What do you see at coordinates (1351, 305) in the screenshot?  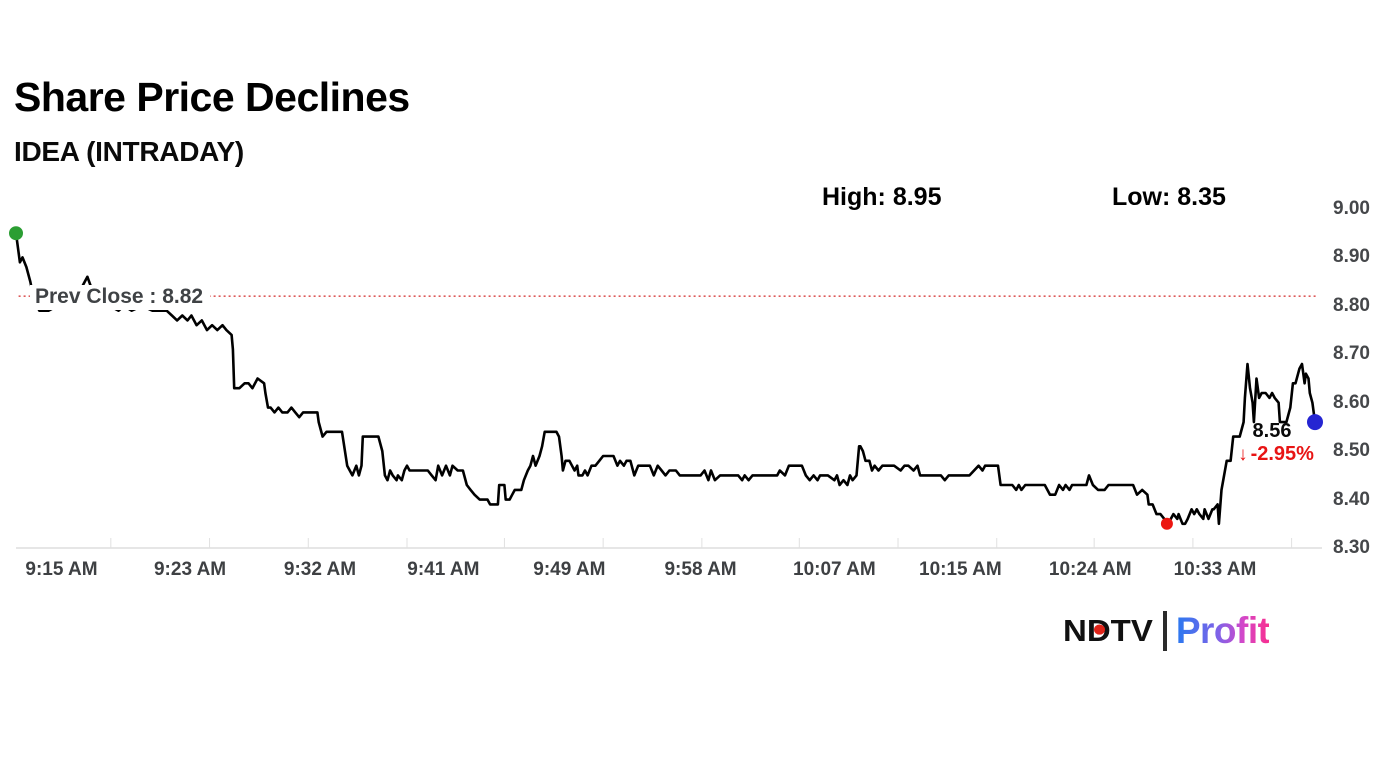 I see `y-axis-label: 8.80` at bounding box center [1351, 305].